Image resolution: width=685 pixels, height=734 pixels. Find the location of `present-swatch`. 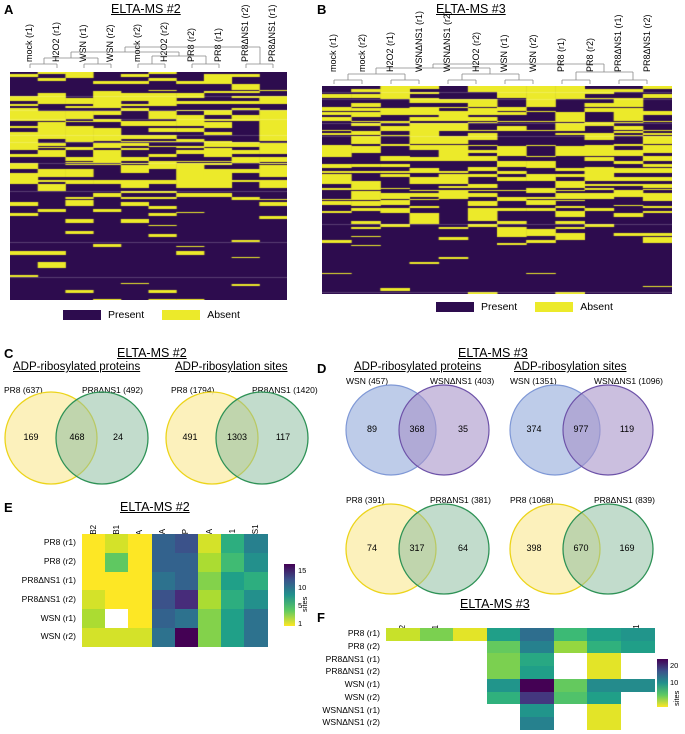

present-swatch is located at coordinates (82, 315).